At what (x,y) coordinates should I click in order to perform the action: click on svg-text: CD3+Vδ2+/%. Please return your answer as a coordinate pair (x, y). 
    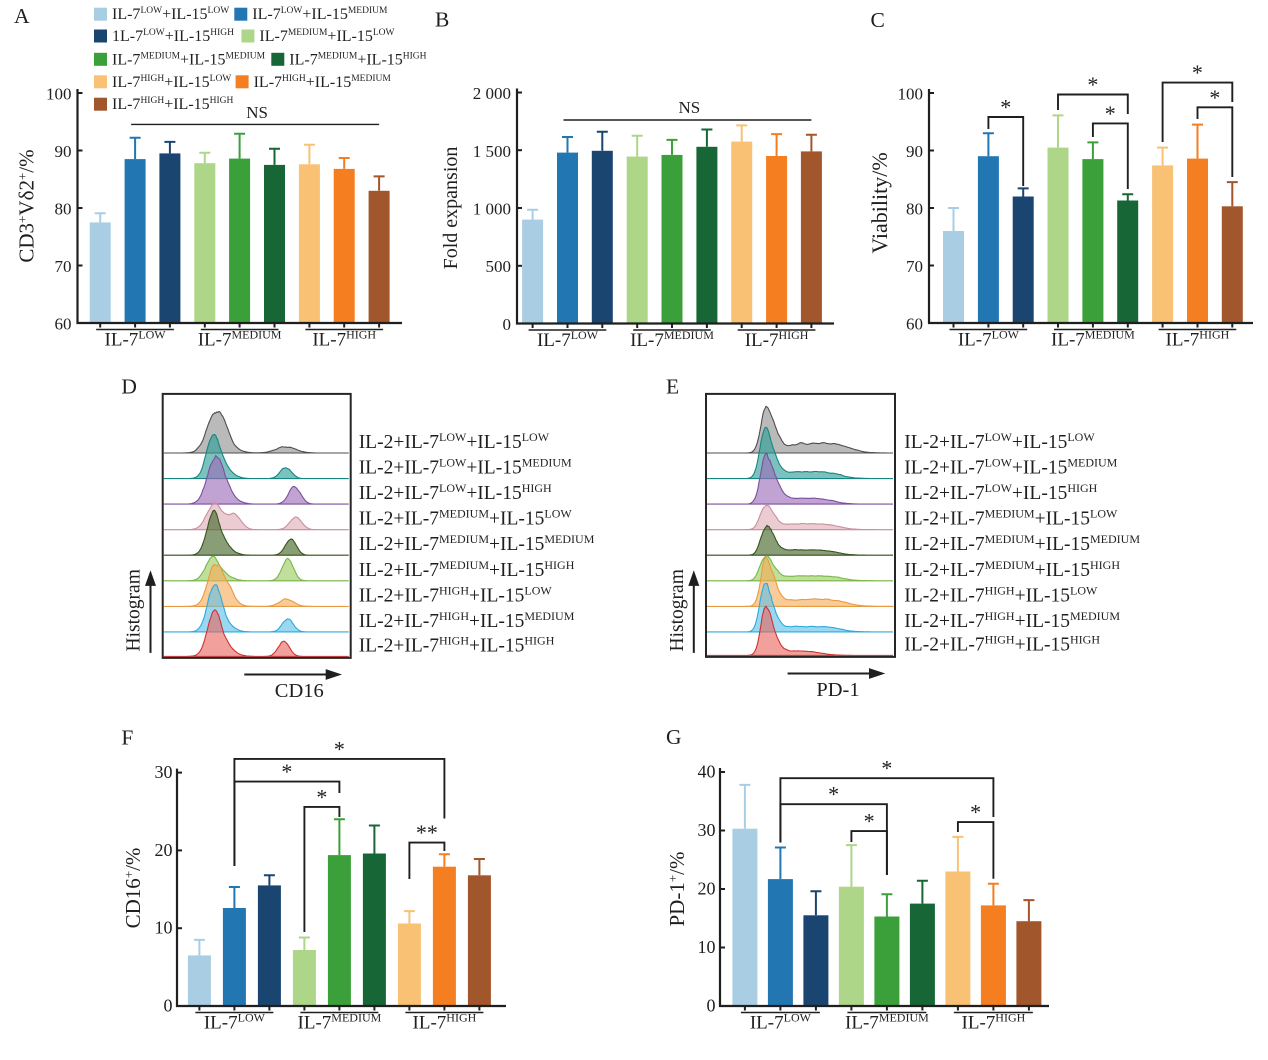
    Looking at the image, I should click on (27, 205).